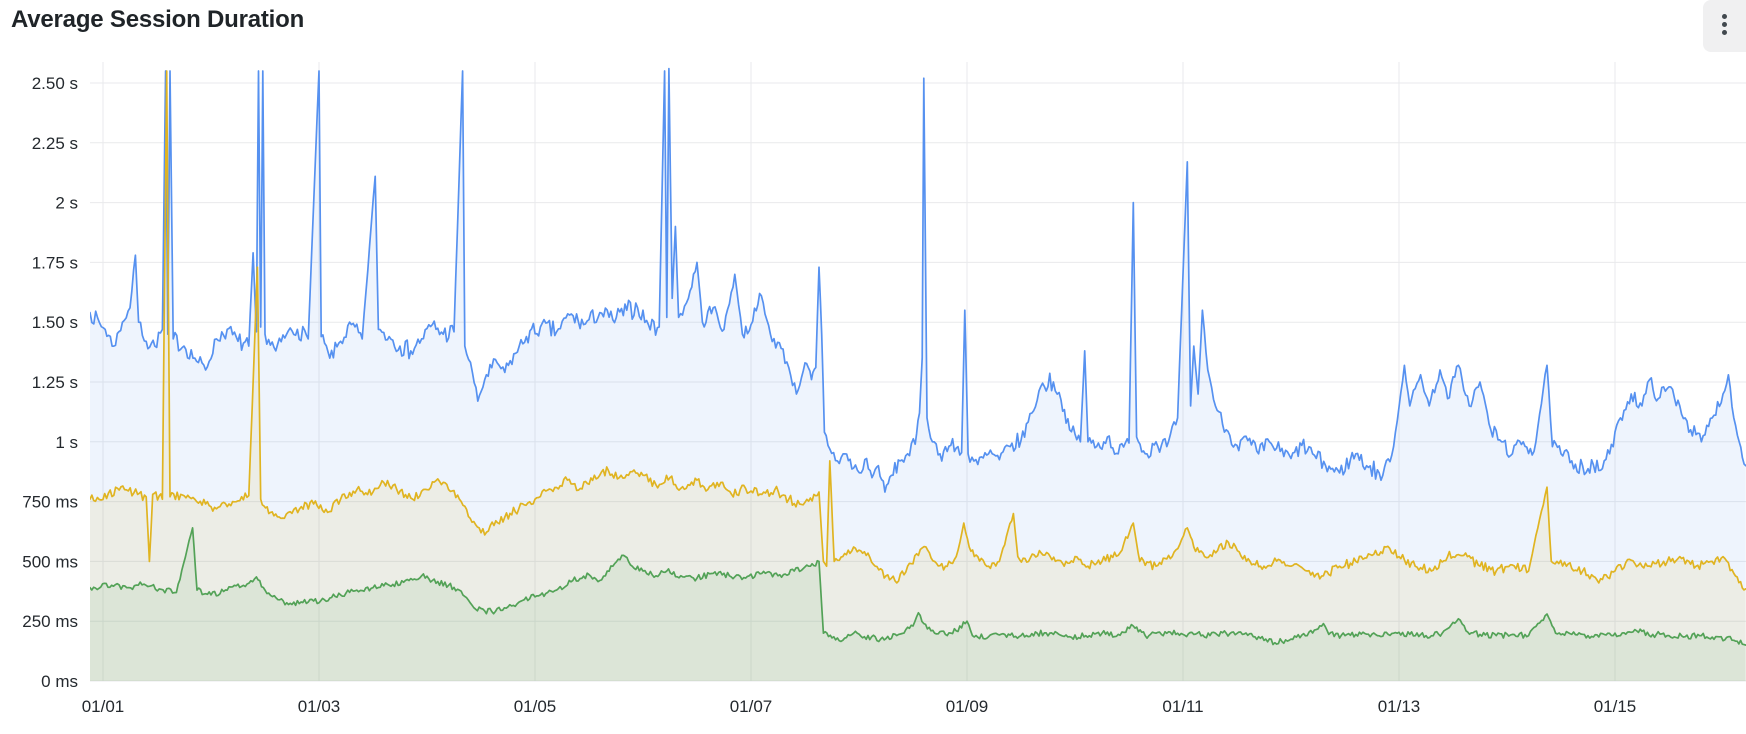  Describe the element at coordinates (535, 706) in the screenshot. I see `x-tick-label: 01/05` at that location.